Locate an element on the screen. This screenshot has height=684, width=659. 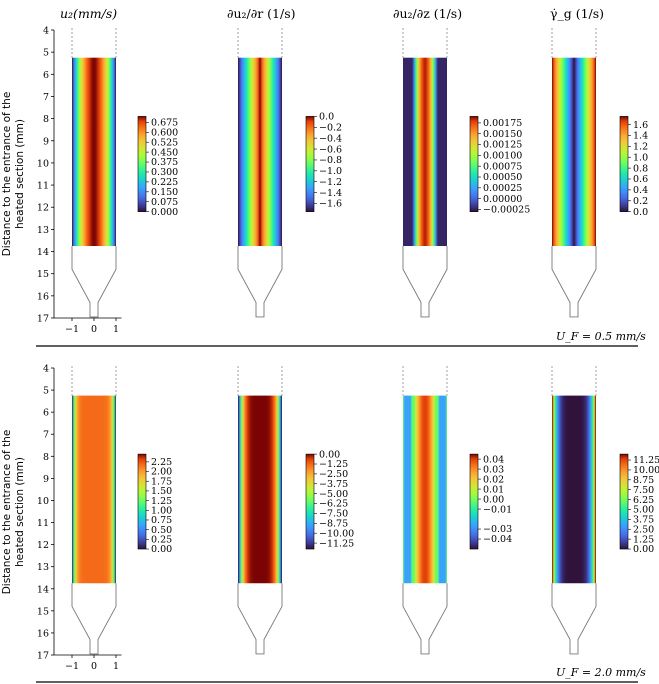
x-tick-label: 1 is located at coordinates (116, 329).